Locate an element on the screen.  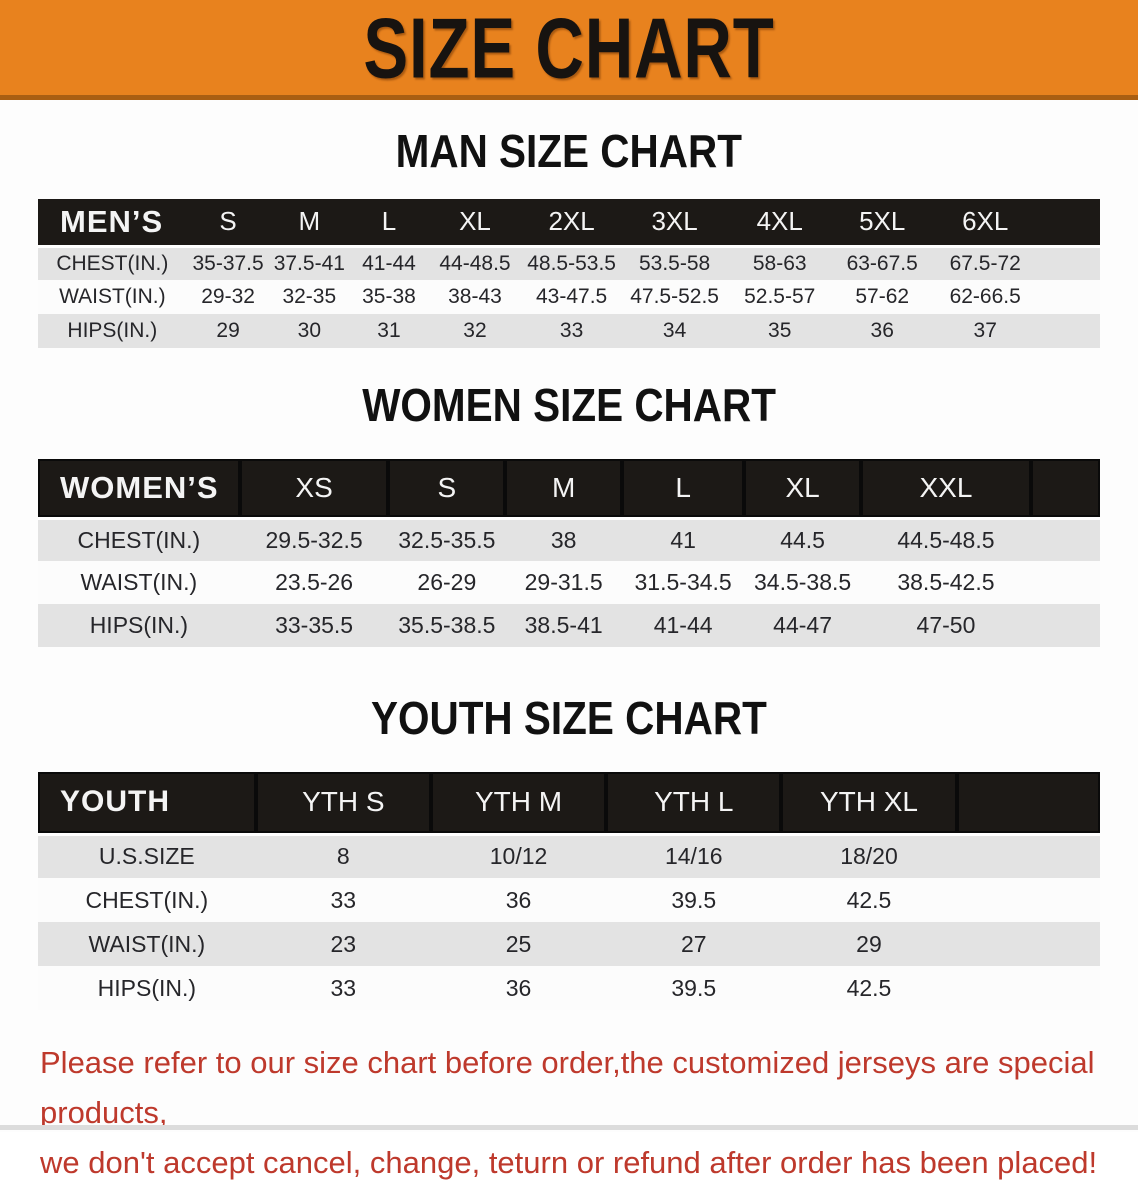
youth-section-title: YOUTH SIZE CHART is located at coordinates (569, 718).